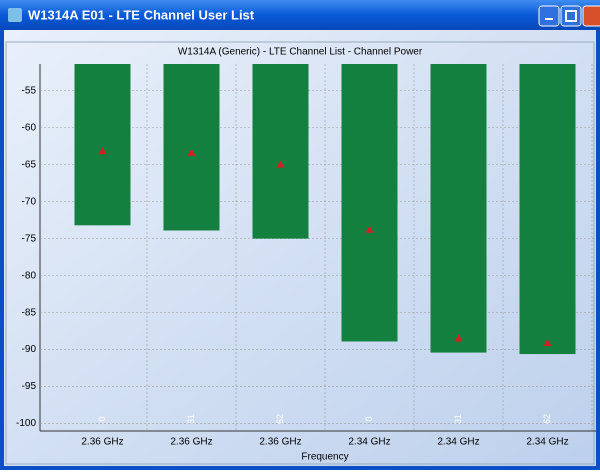 The image size is (600, 475). Describe the element at coordinates (29, 349) in the screenshot. I see `y-tick-label: -90` at that location.